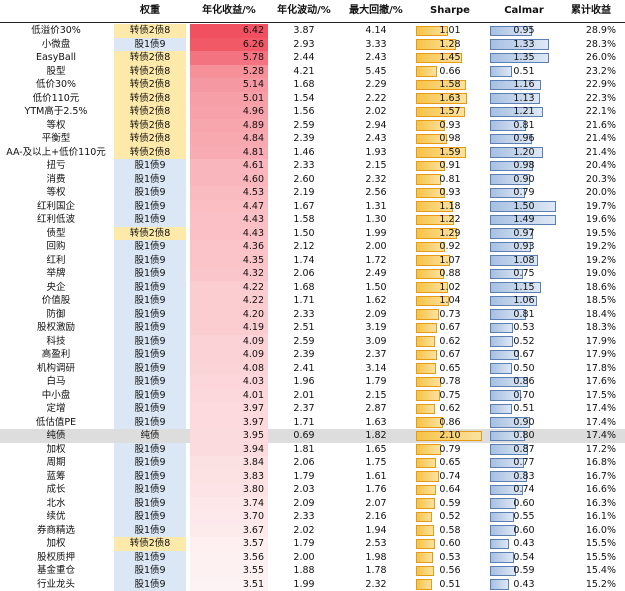 The height and width of the screenshot is (591, 625). What do you see at coordinates (376, 261) in the screenshot?
I see `max-drawdown-cell: 1.72` at bounding box center [376, 261].